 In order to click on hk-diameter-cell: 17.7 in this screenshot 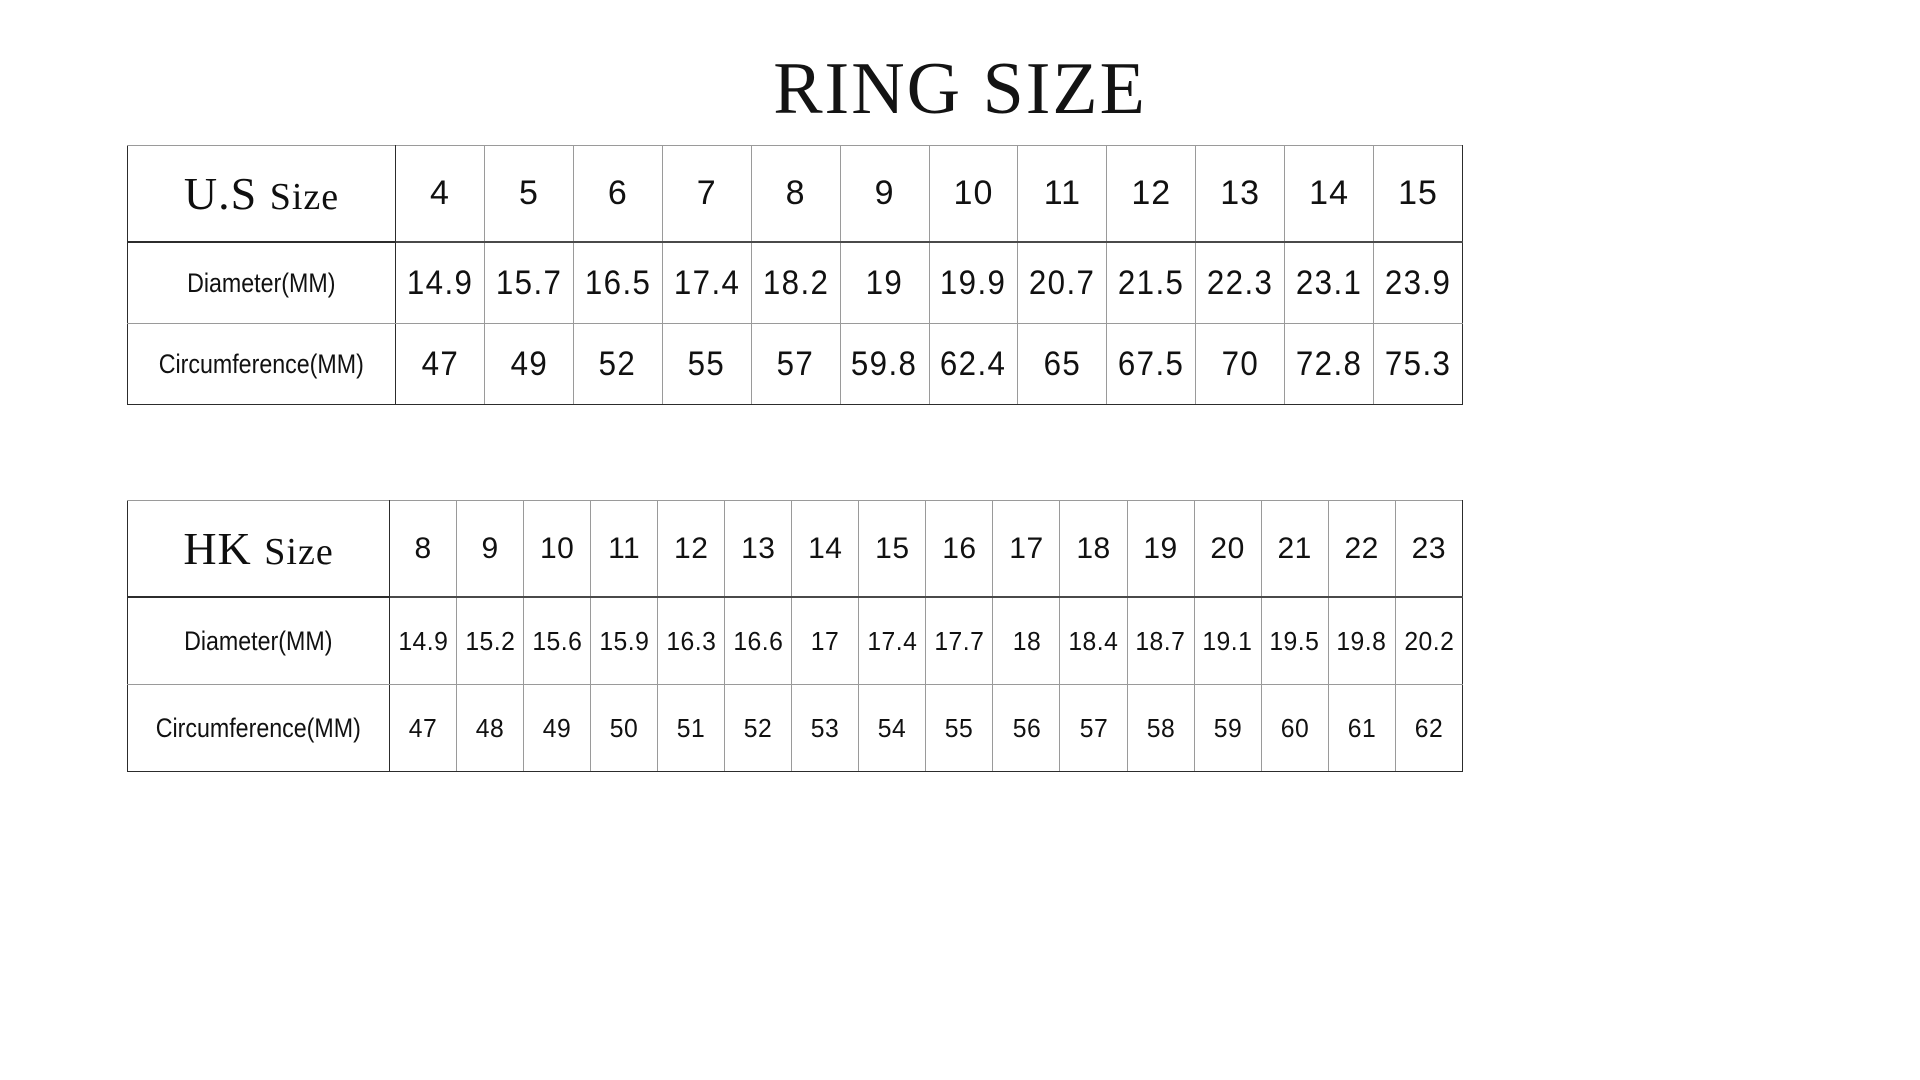, I will do `click(959, 640)`.